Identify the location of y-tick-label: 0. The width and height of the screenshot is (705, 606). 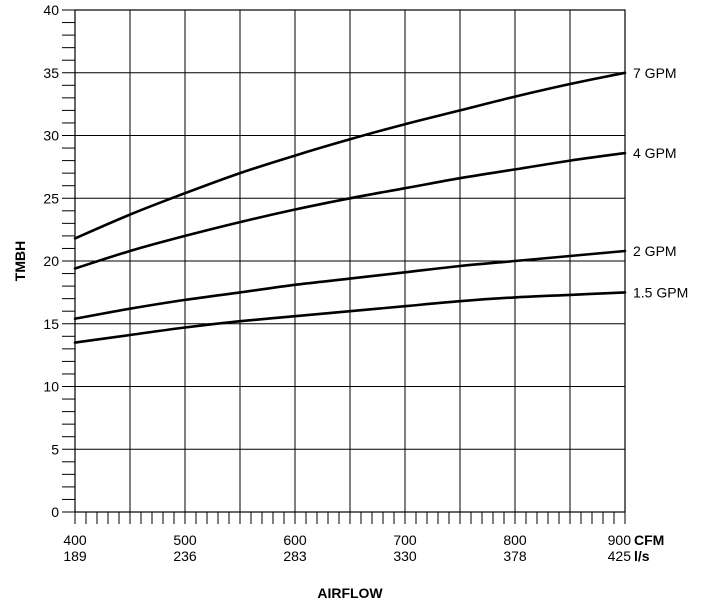
(55, 512).